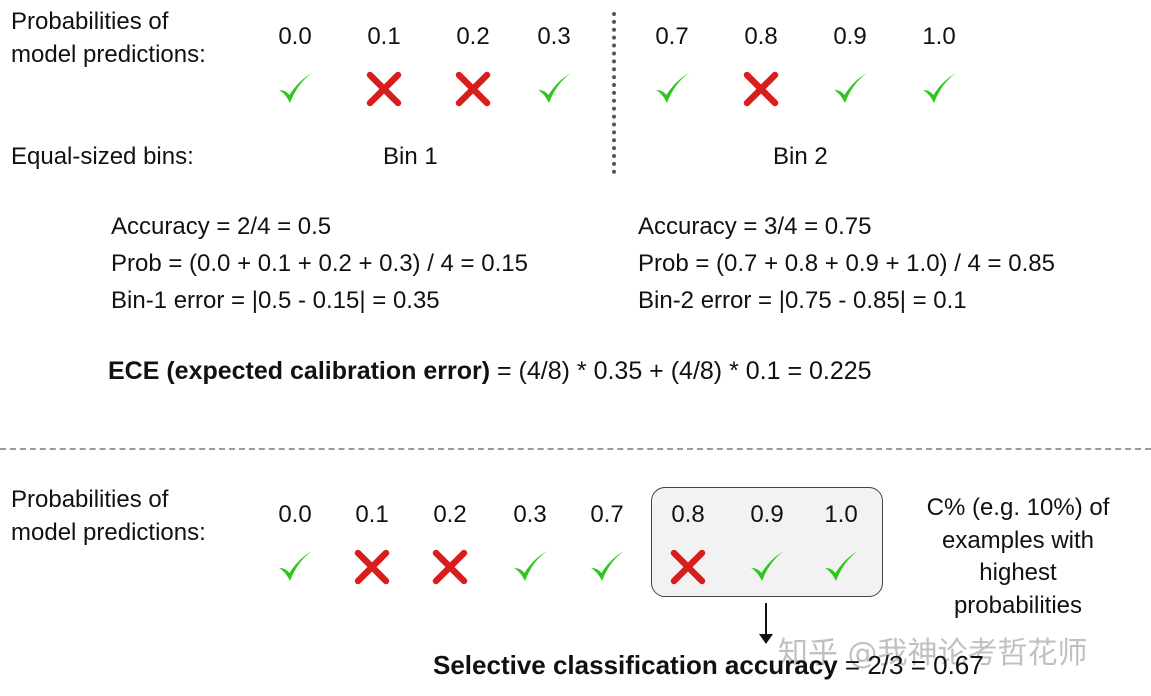 This screenshot has height=696, width=1151. Describe the element at coordinates (108, 532) in the screenshot. I see `bottom-label-line2: model predictions:` at that location.